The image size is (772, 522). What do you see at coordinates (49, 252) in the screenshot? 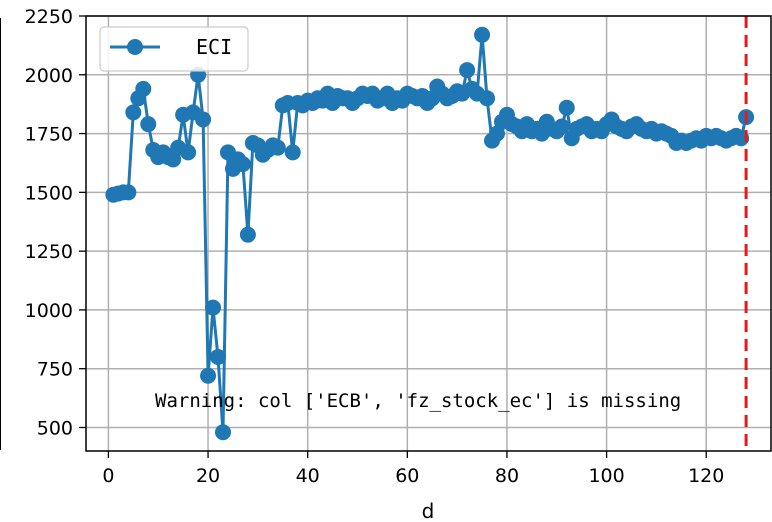
I see `y-tick-label: 1250` at bounding box center [49, 252].